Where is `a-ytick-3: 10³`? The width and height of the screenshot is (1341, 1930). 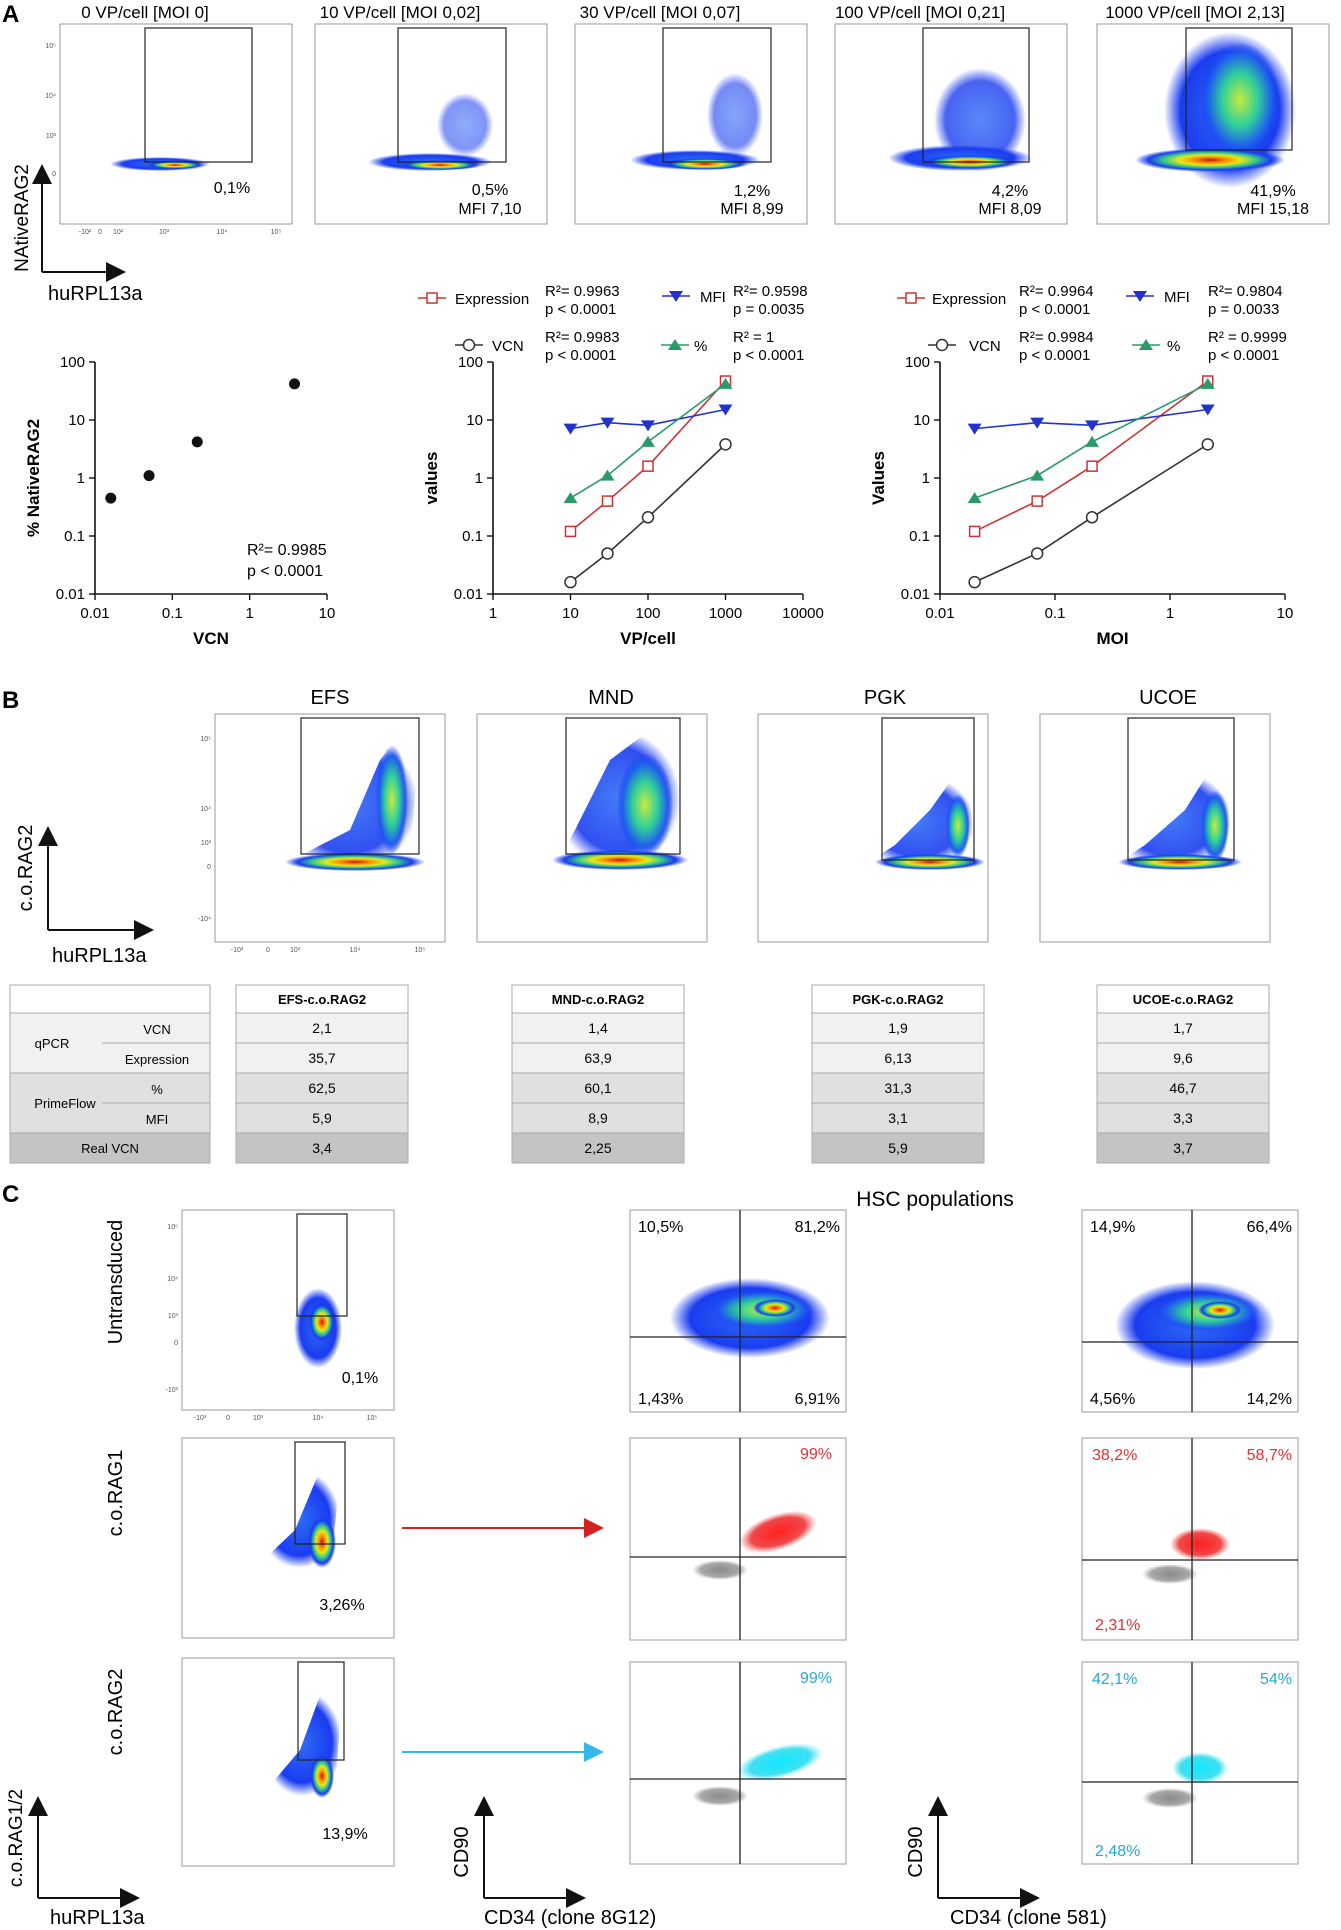
a-ytick-3: 10³ is located at coordinates (51, 136).